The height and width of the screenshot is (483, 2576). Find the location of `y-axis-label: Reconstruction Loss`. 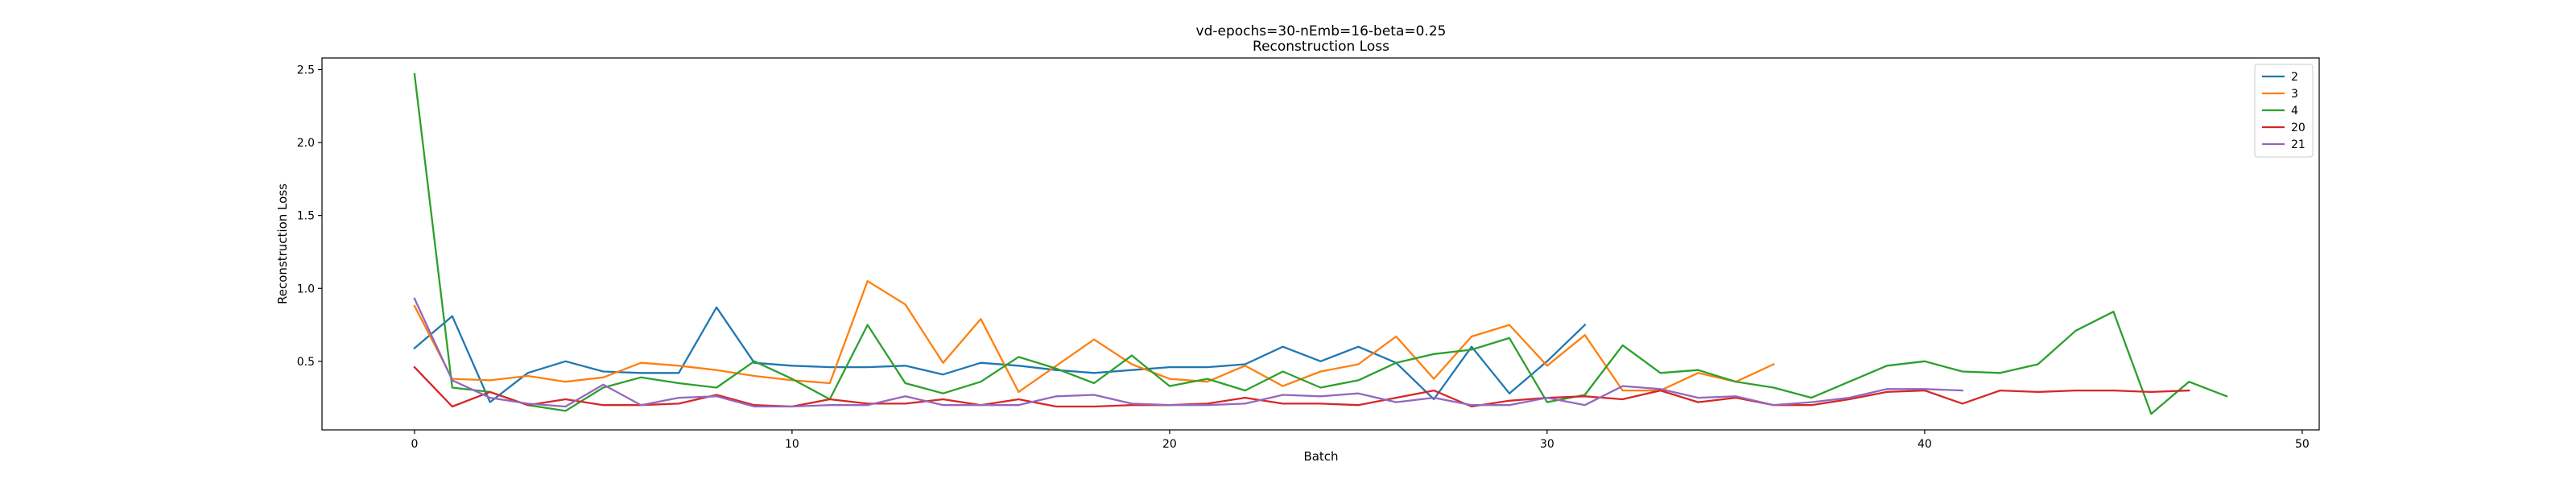

y-axis-label: Reconstruction Loss is located at coordinates (282, 244).